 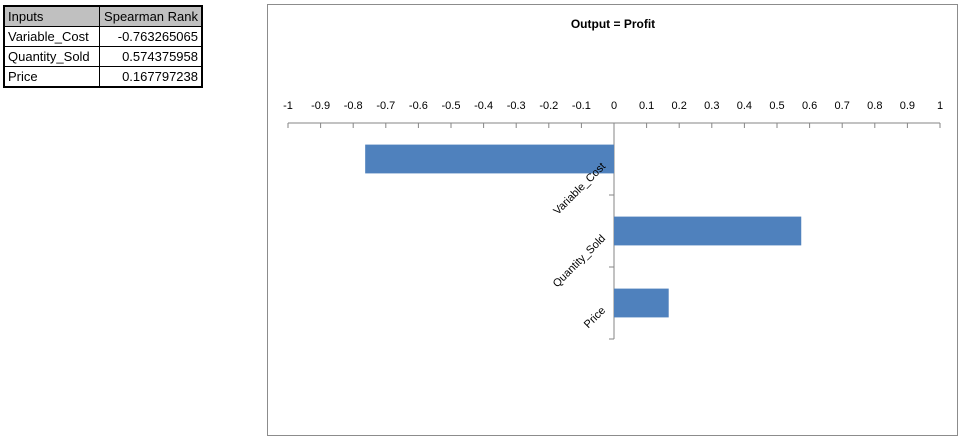 What do you see at coordinates (52, 56) in the screenshot?
I see `cell-input-name: Quantity_Sold` at bounding box center [52, 56].